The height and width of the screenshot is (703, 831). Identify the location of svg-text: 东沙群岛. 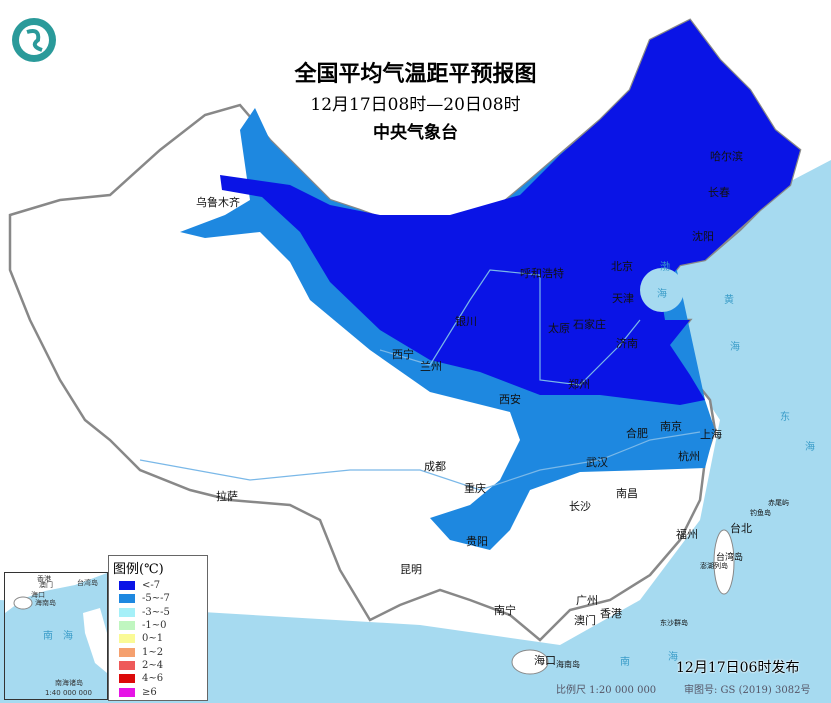
(674, 622).